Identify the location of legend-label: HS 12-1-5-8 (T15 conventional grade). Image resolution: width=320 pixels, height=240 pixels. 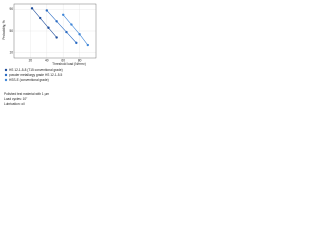
(36, 70).